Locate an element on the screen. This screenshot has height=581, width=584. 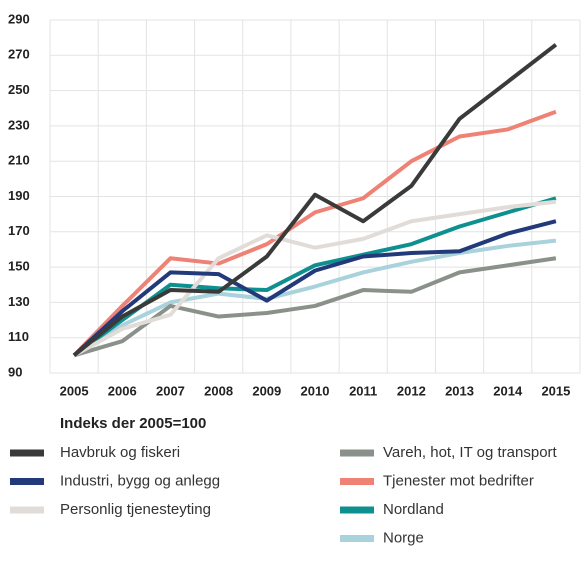
x-tick-label: 2007 is located at coordinates (170, 390).